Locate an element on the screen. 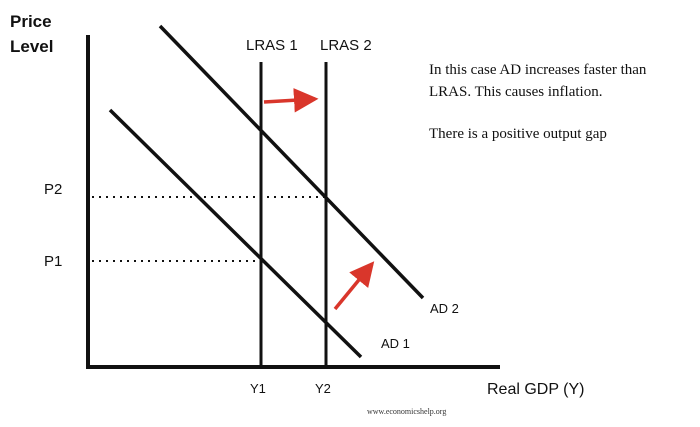 Image resolution: width=700 pixels, height=427 pixels. y2-label: Y2 is located at coordinates (323, 388).